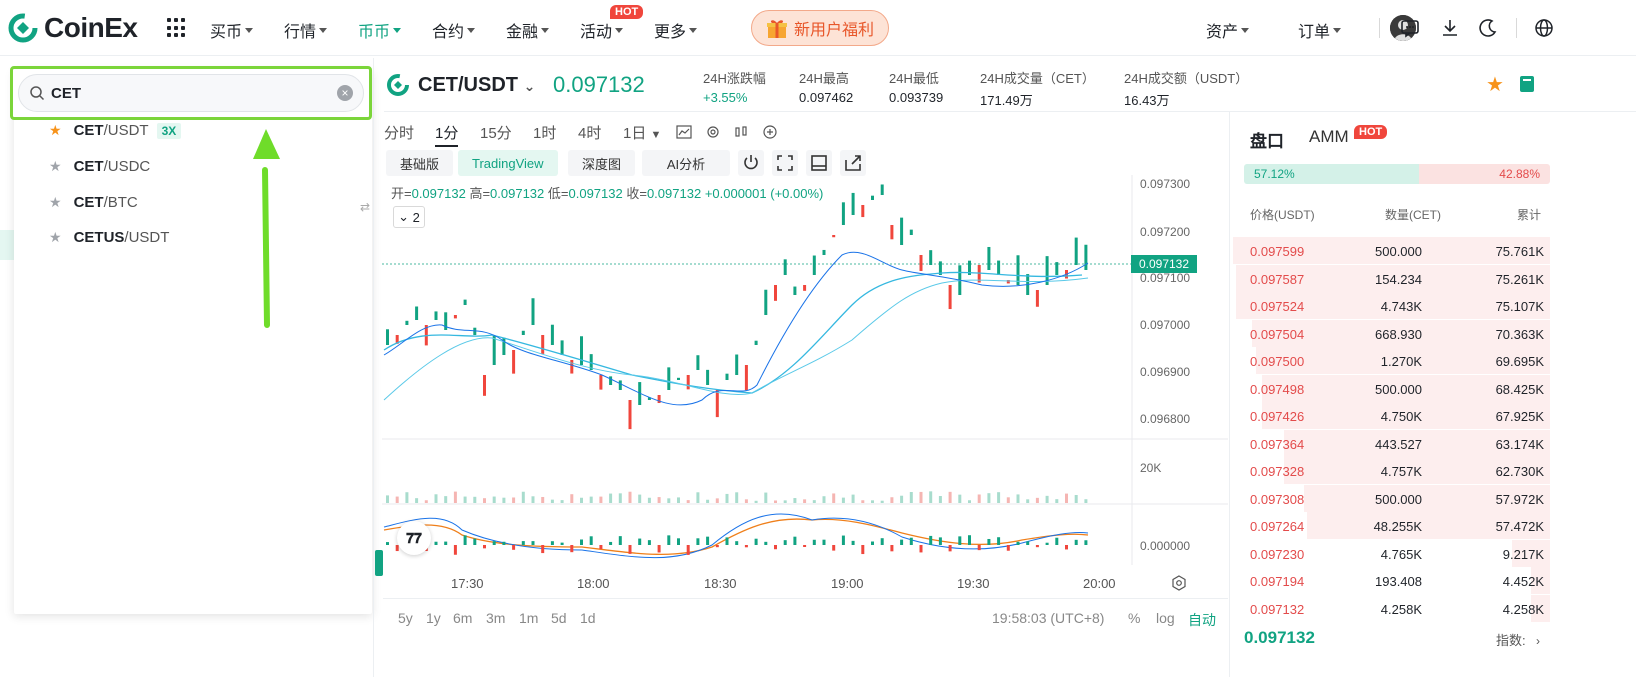 The image size is (1636, 677). Describe the element at coordinates (741, 132) in the screenshot. I see `candles-icon` at that location.